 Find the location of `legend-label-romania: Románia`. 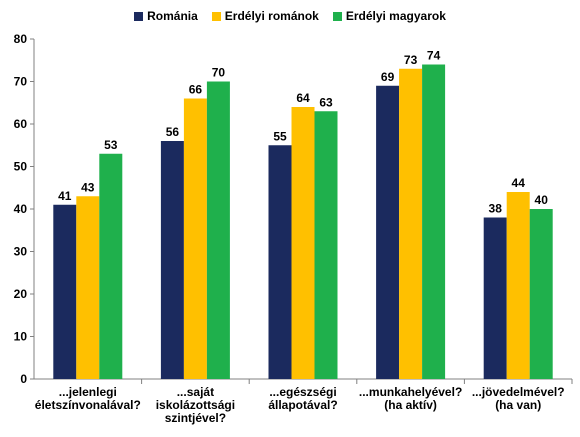

legend-label-romania: Románia is located at coordinates (172, 16).